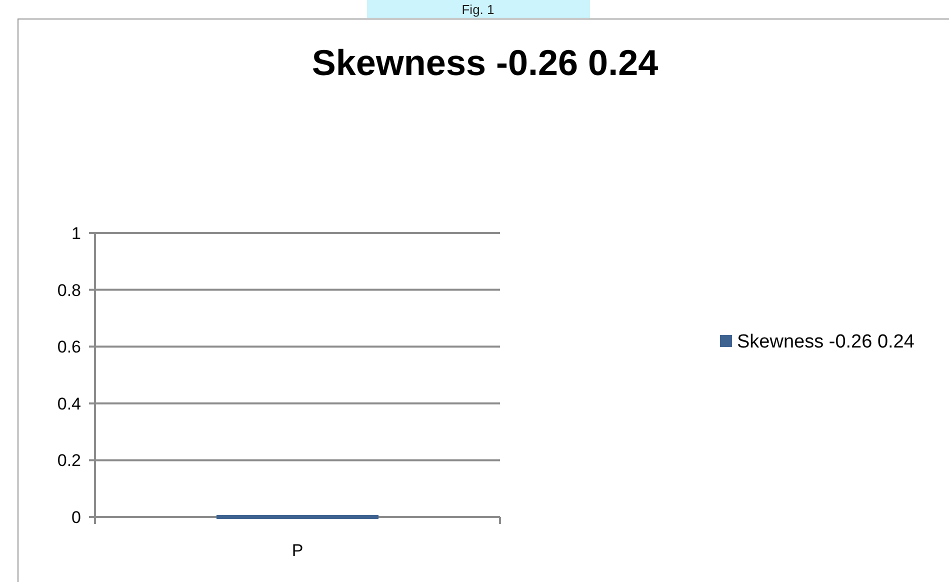 This screenshot has width=949, height=582. I want to click on y-tick-label: 0.4, so click(69, 404).